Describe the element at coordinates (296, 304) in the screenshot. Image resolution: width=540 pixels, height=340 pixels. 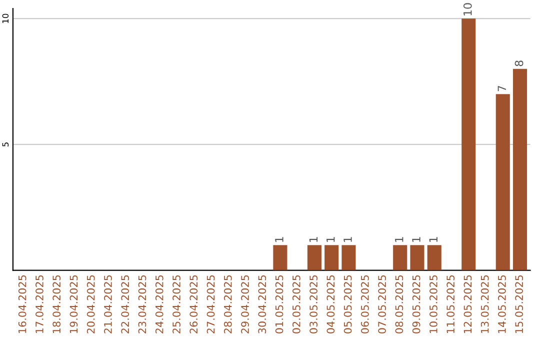
I see `x-tick-label: 02.05.2025` at that location.